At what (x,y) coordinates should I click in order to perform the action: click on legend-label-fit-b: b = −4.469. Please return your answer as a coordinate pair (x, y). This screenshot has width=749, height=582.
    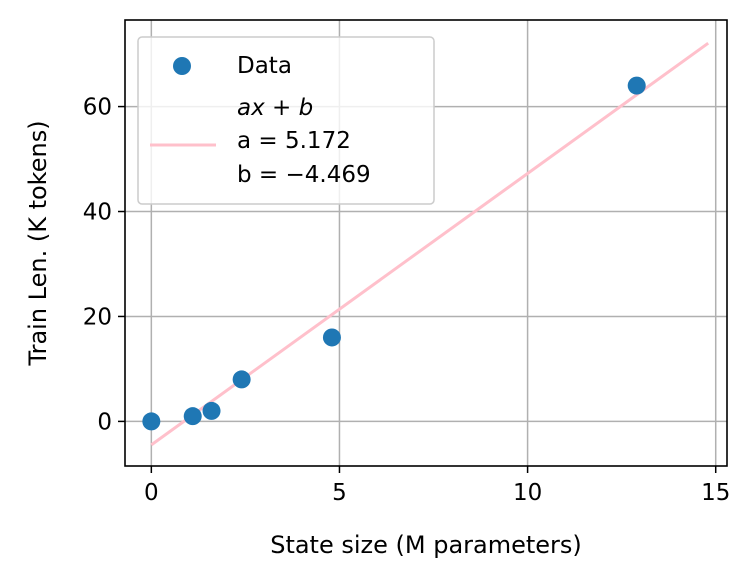
    Looking at the image, I should click on (304, 175).